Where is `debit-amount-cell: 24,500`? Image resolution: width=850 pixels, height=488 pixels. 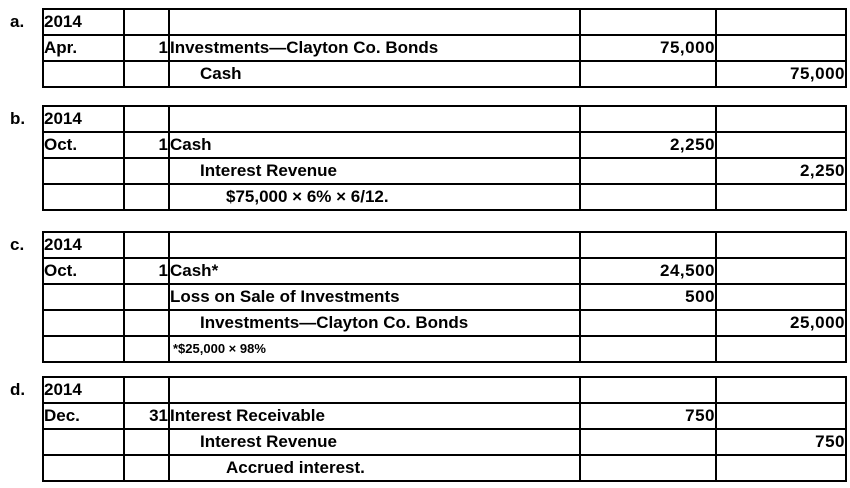
debit-amount-cell: 24,500 is located at coordinates (648, 271).